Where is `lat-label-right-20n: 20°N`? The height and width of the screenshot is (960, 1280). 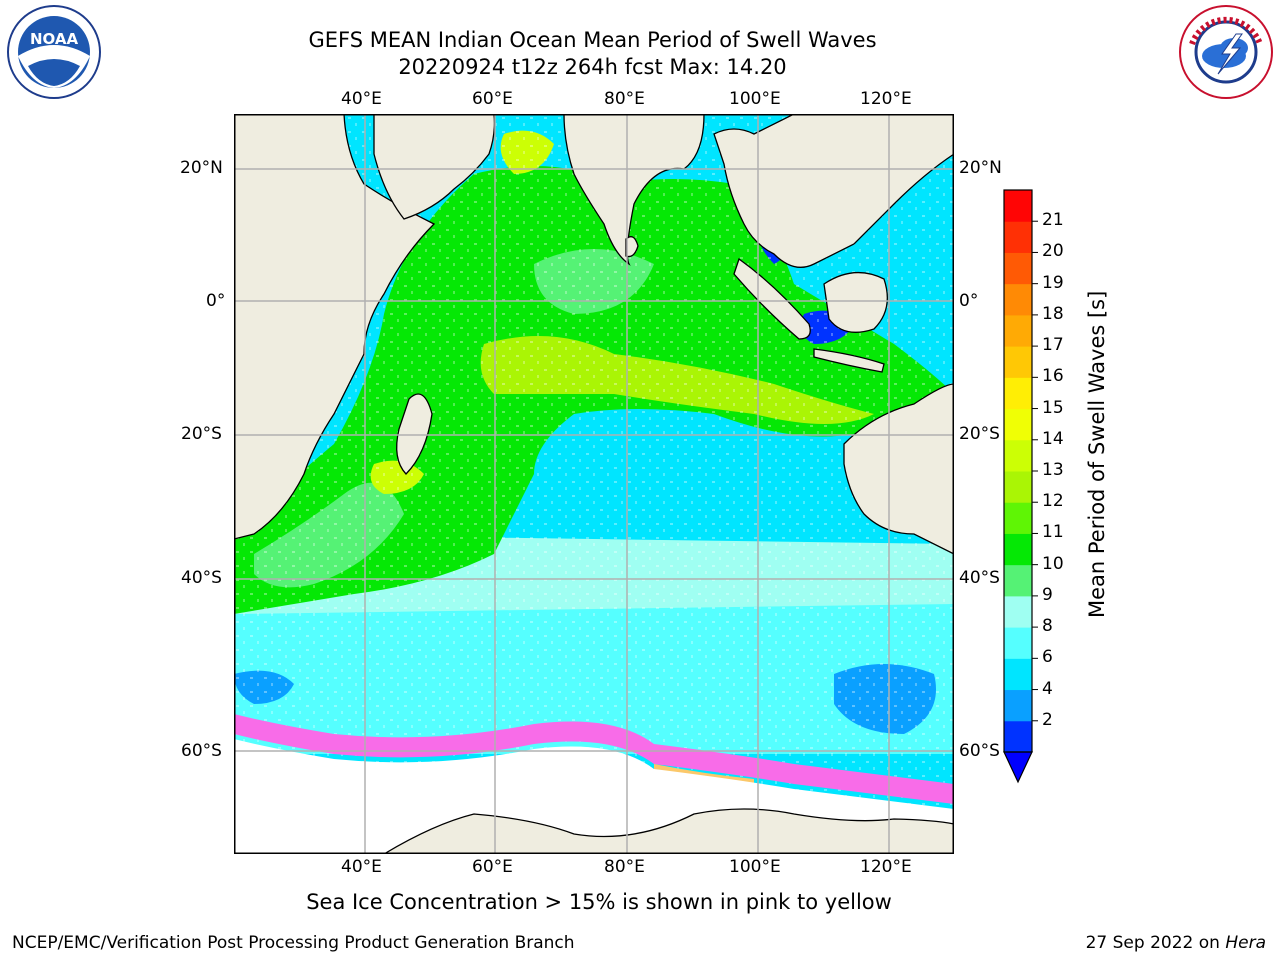 lat-label-right-20n: 20°N is located at coordinates (980, 168).